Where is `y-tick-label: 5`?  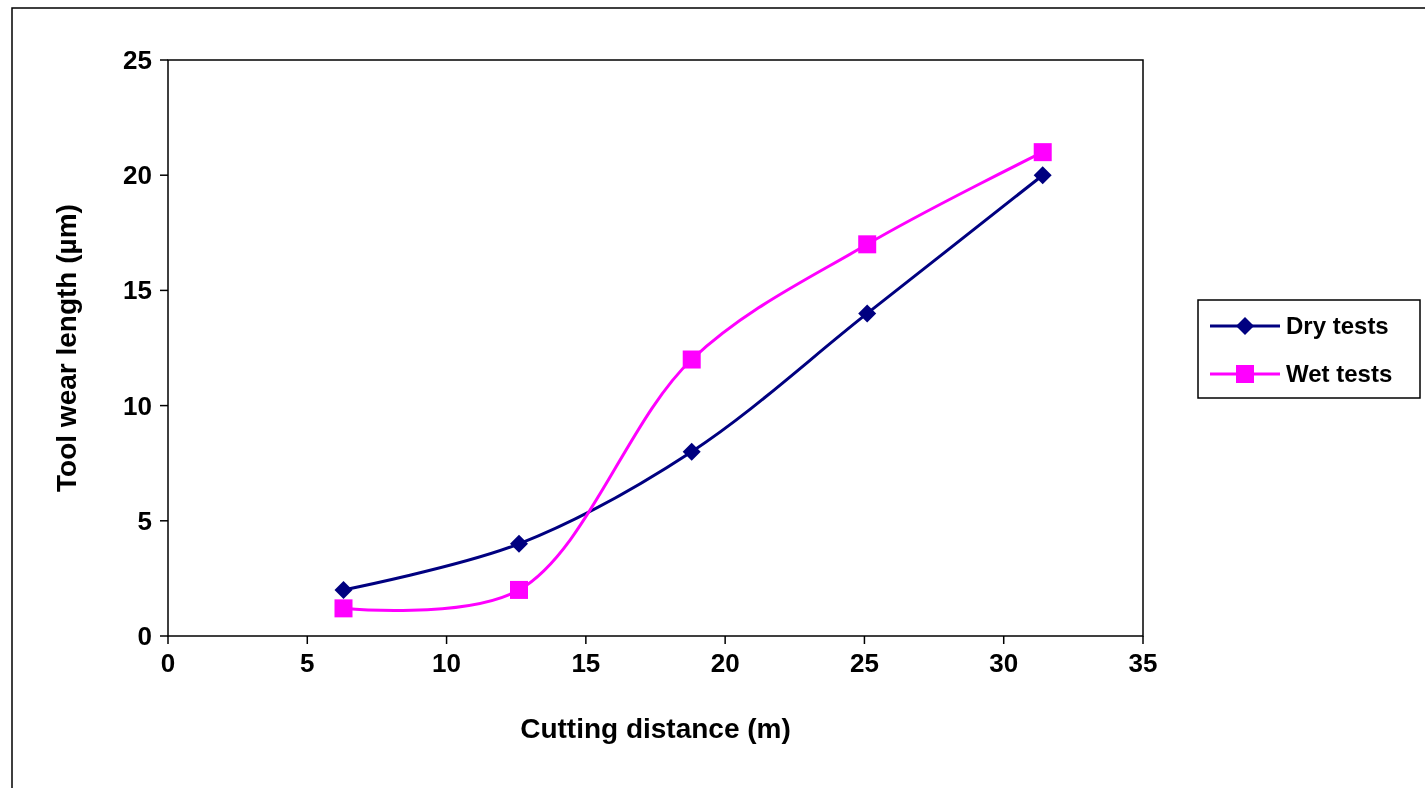
y-tick-label: 5 is located at coordinates (144, 520).